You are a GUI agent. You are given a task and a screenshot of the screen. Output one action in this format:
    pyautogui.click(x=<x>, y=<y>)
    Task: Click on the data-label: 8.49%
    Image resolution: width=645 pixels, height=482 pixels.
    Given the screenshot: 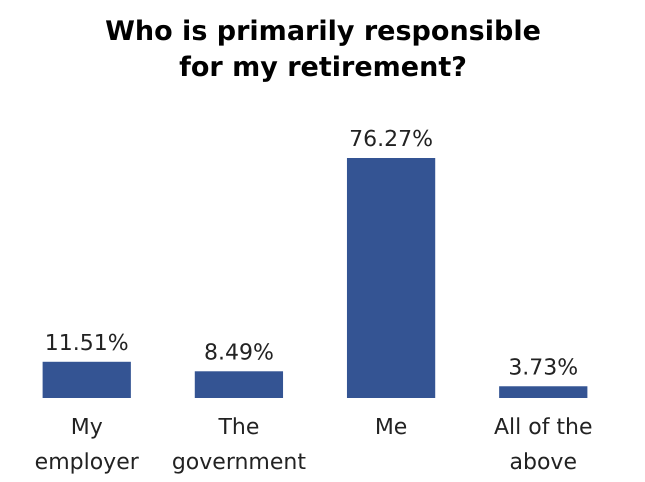 What is the action you would take?
    pyautogui.click(x=239, y=353)
    